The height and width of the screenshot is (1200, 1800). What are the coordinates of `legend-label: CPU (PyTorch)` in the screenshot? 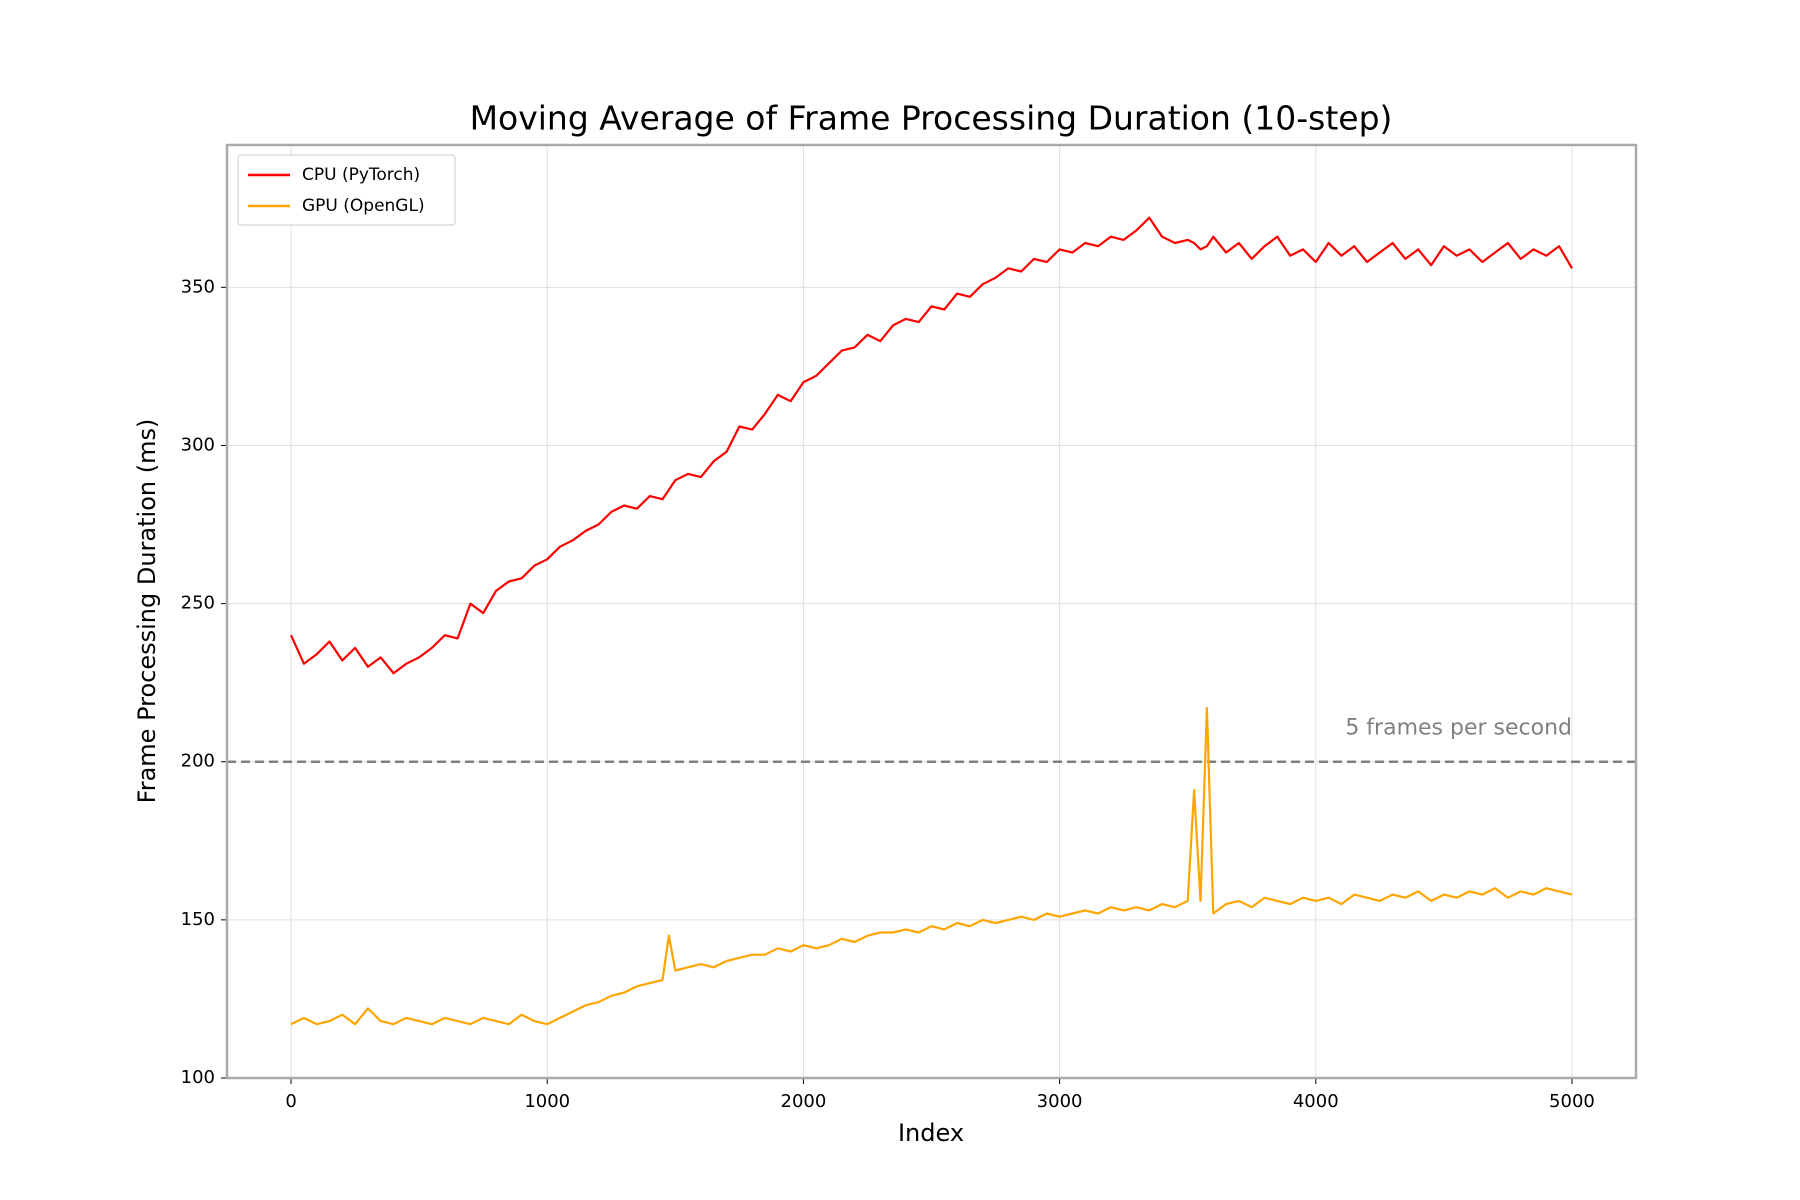 It's located at (361, 175).